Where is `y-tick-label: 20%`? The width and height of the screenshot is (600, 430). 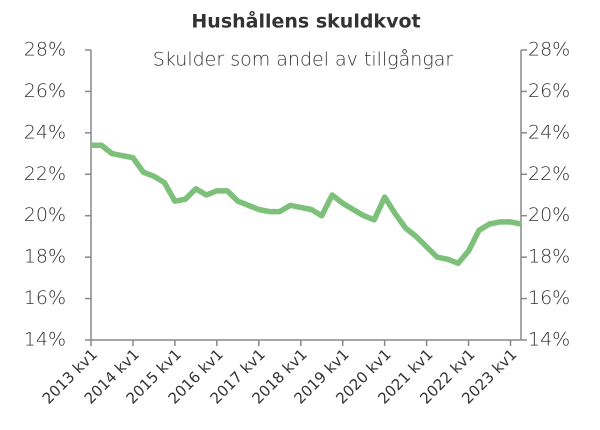
y-tick-label: 20% is located at coordinates (45, 215).